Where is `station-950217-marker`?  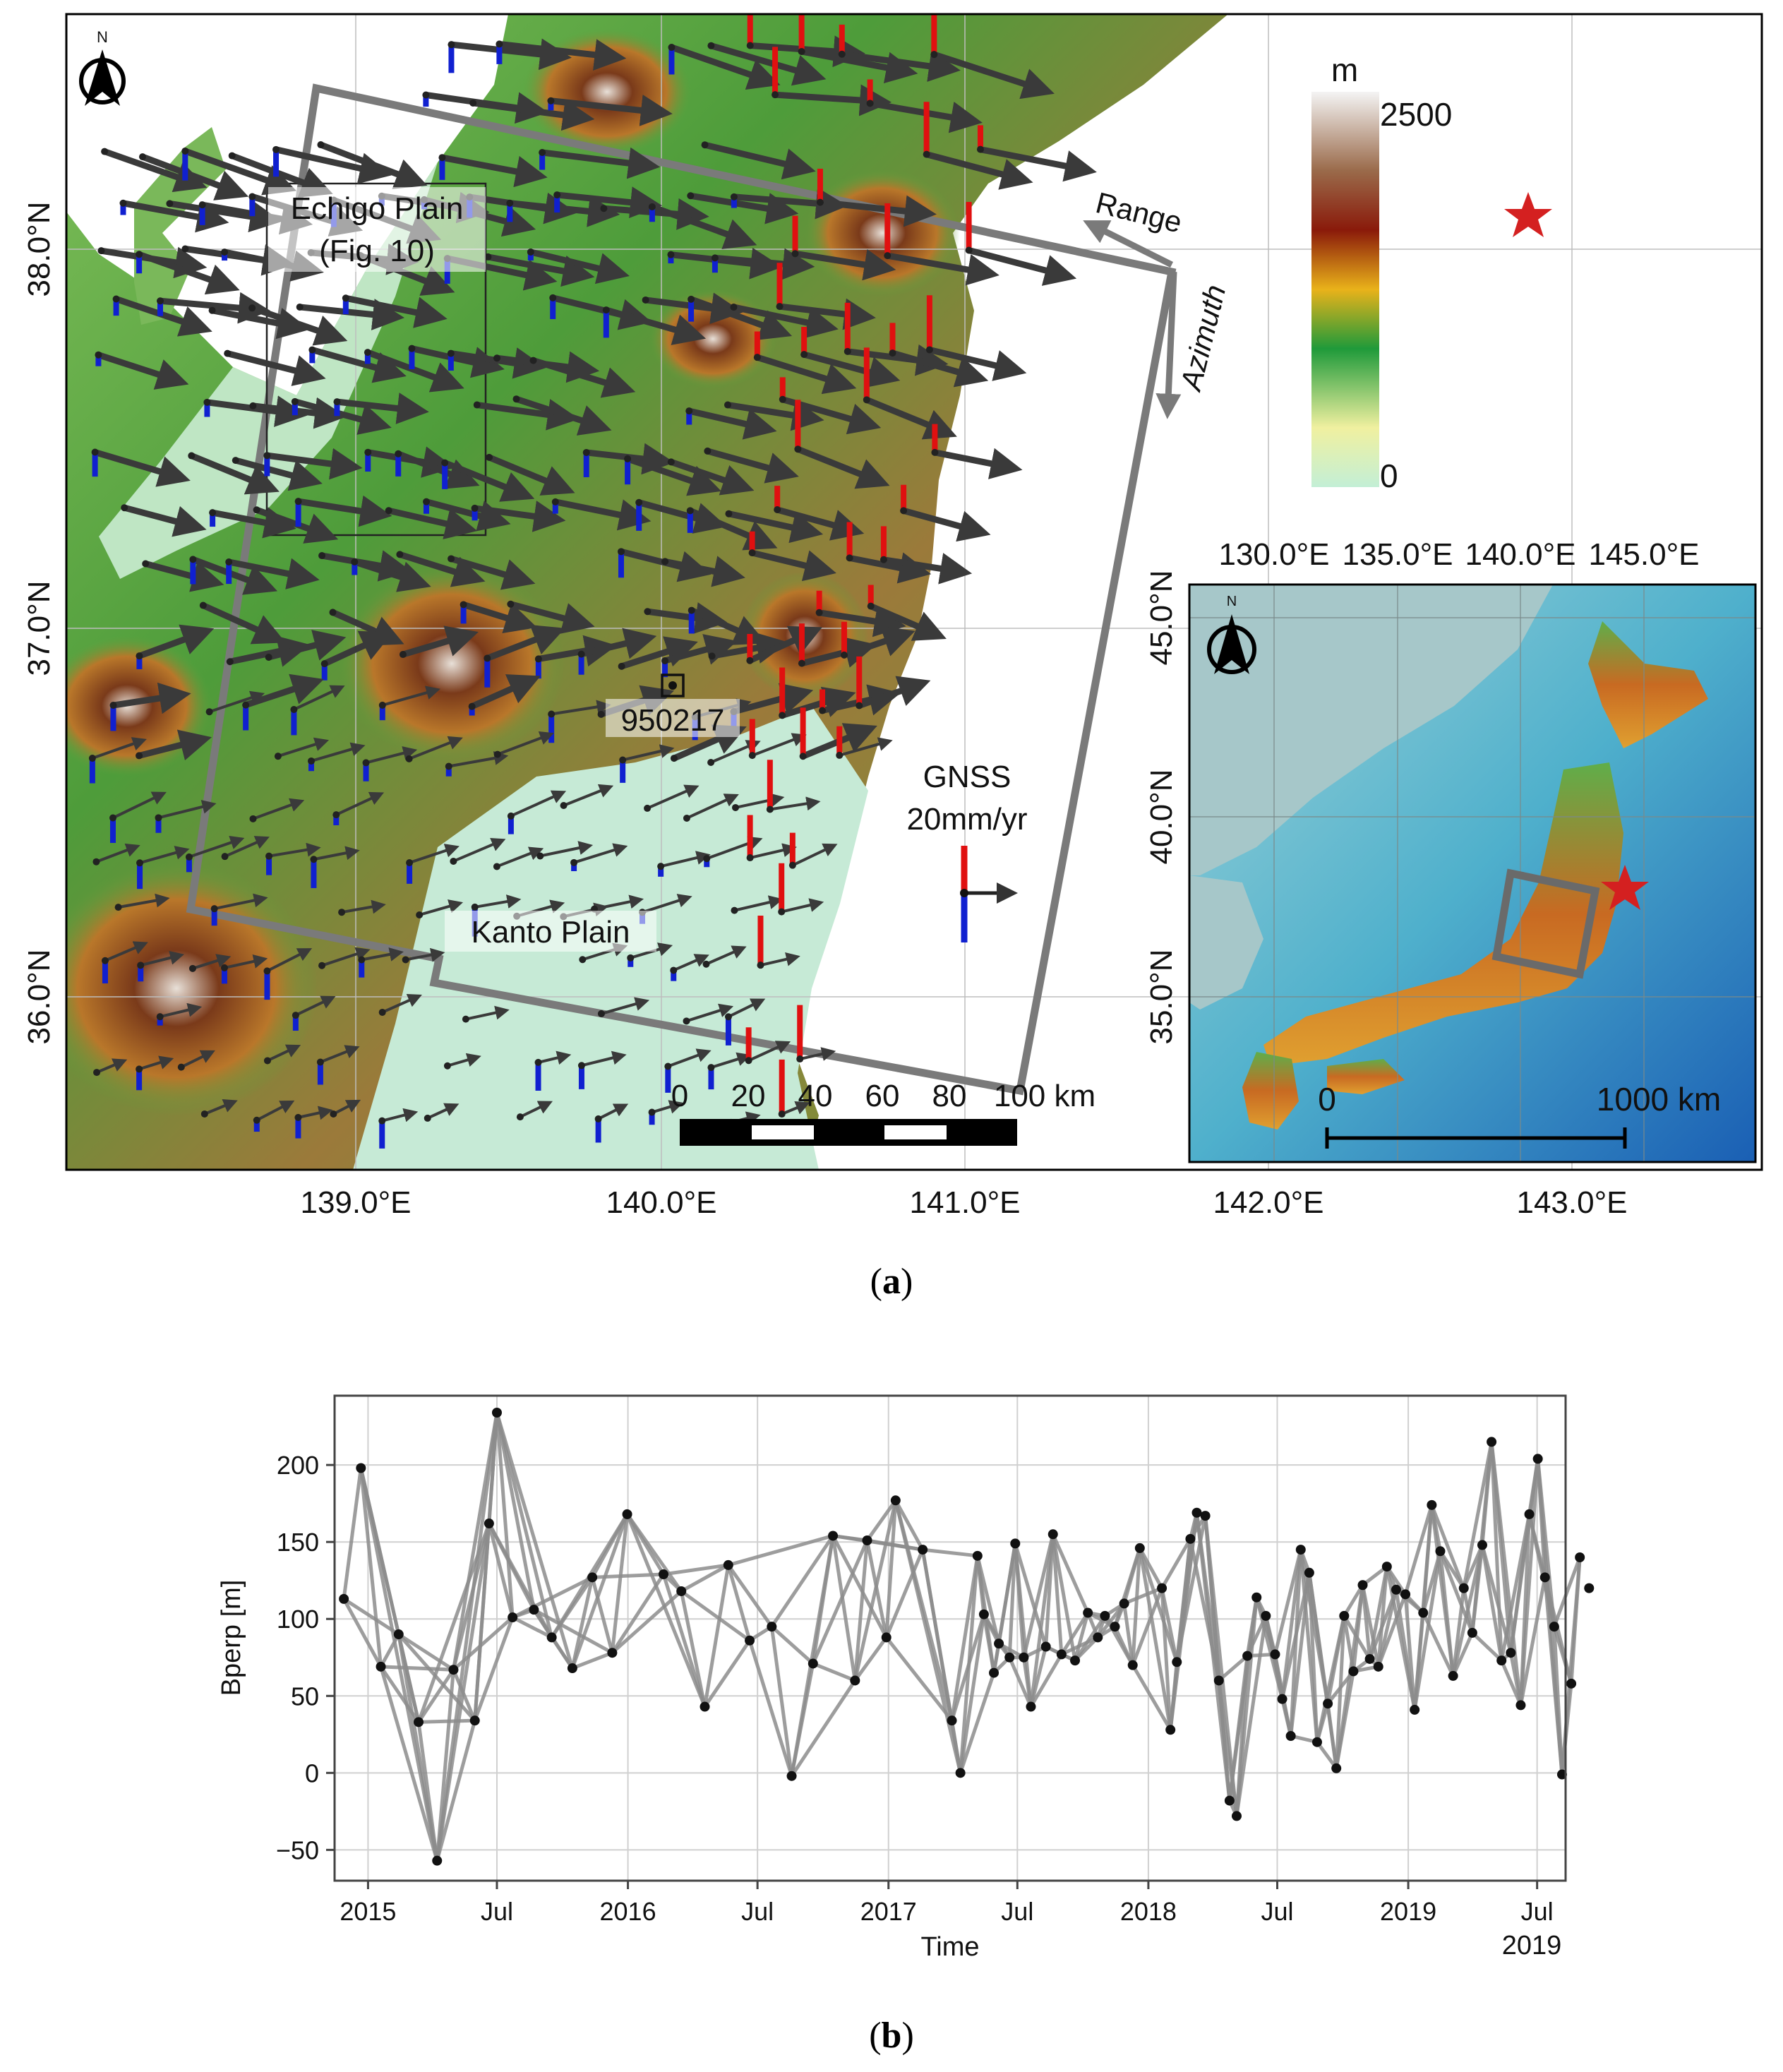
station-950217-marker is located at coordinates (673, 685).